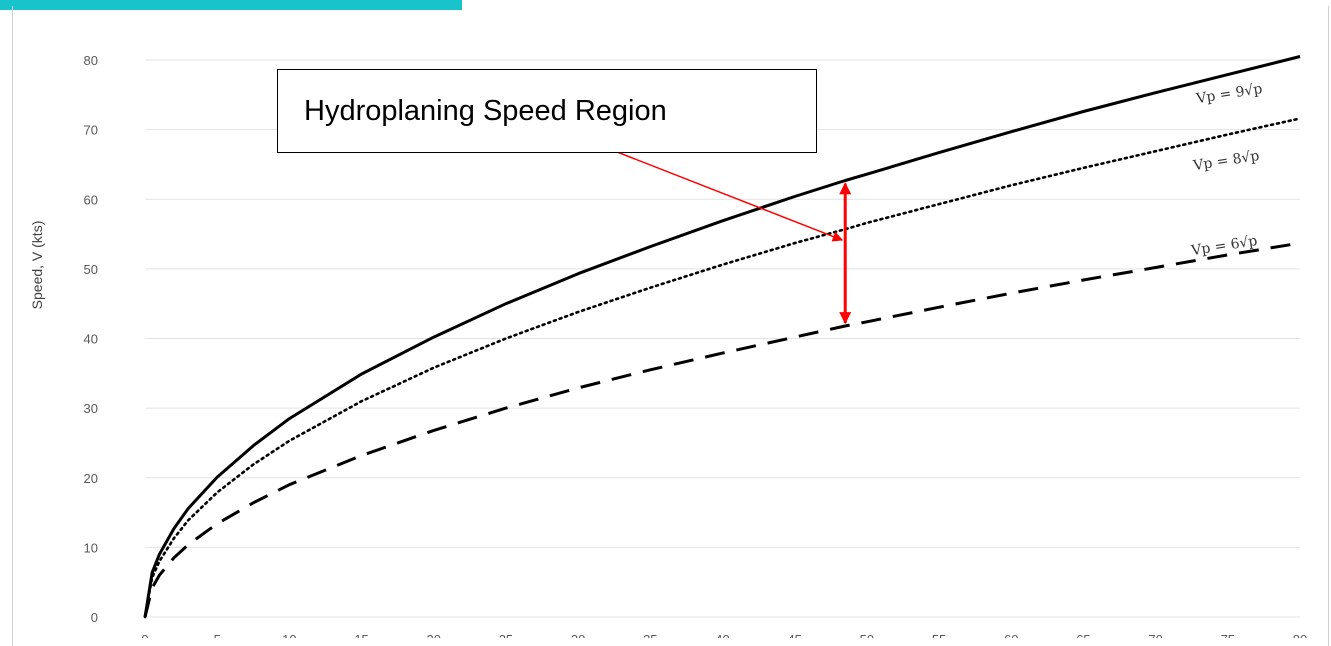 This screenshot has height=646, width=1331. Describe the element at coordinates (144, 635) in the screenshot. I see `x-tick-label: 0` at that location.